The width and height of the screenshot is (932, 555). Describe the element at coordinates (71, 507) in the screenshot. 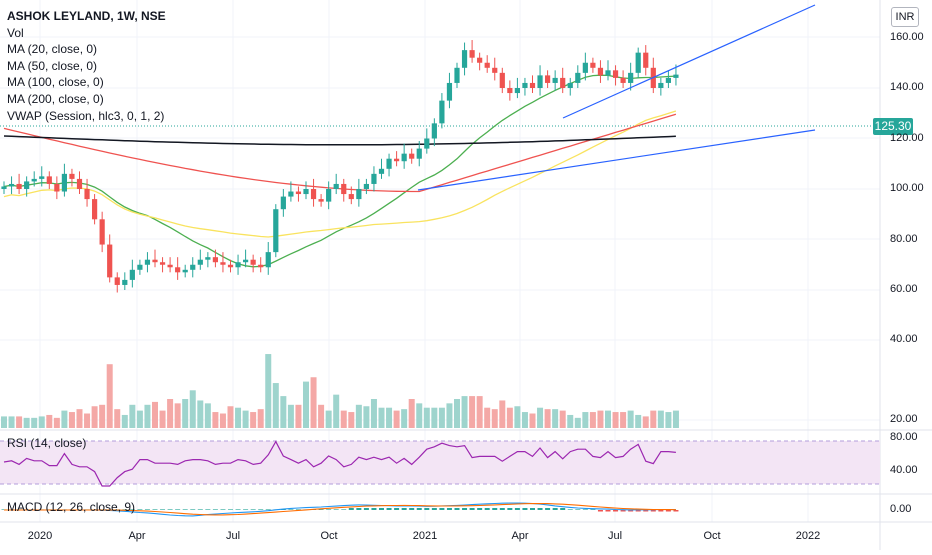

I see `macd-legend: MACD (12, 26, close, 9)` at that location.